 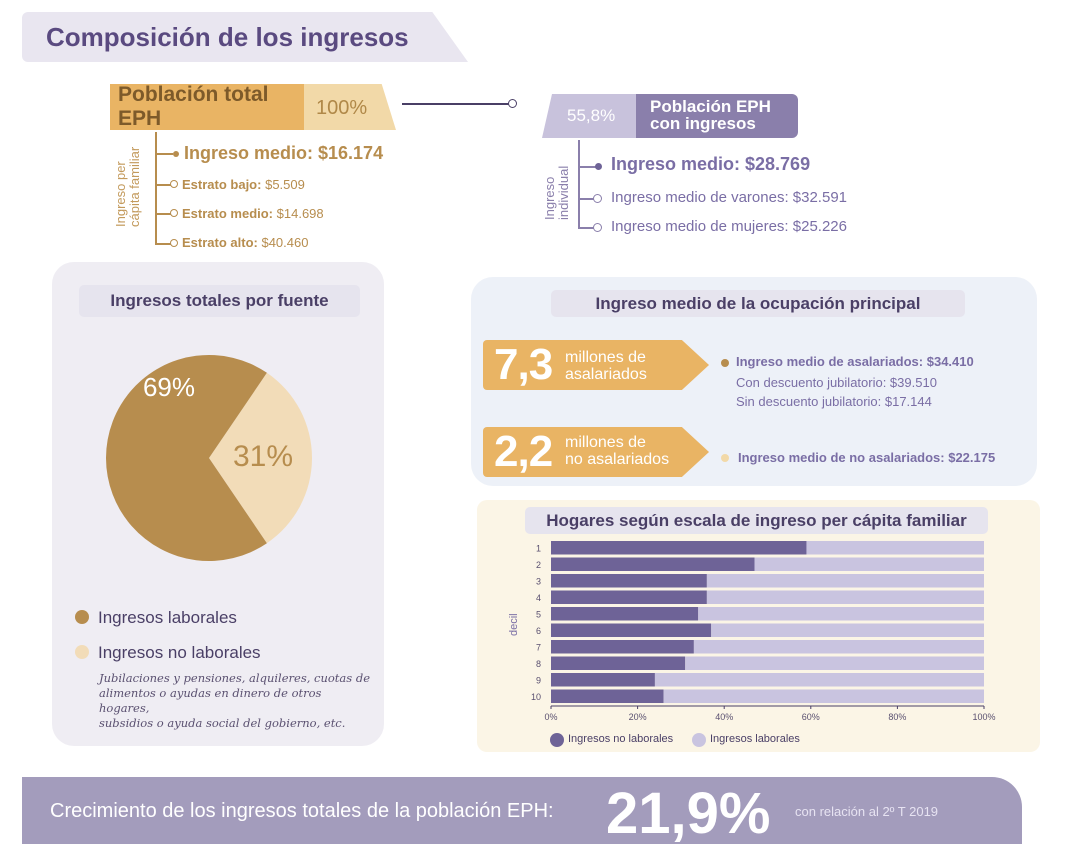 What do you see at coordinates (758, 303) in the screenshot?
I see `ocupacion-title: Ingreso medio de la ocupación principal` at bounding box center [758, 303].